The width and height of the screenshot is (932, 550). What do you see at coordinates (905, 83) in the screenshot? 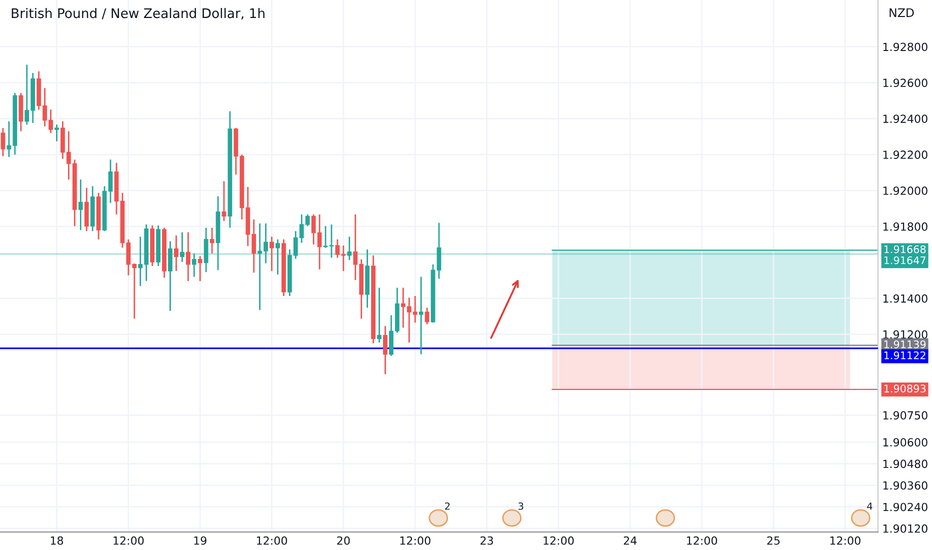
I see `y-tick-label: 1.92600` at bounding box center [905, 83].